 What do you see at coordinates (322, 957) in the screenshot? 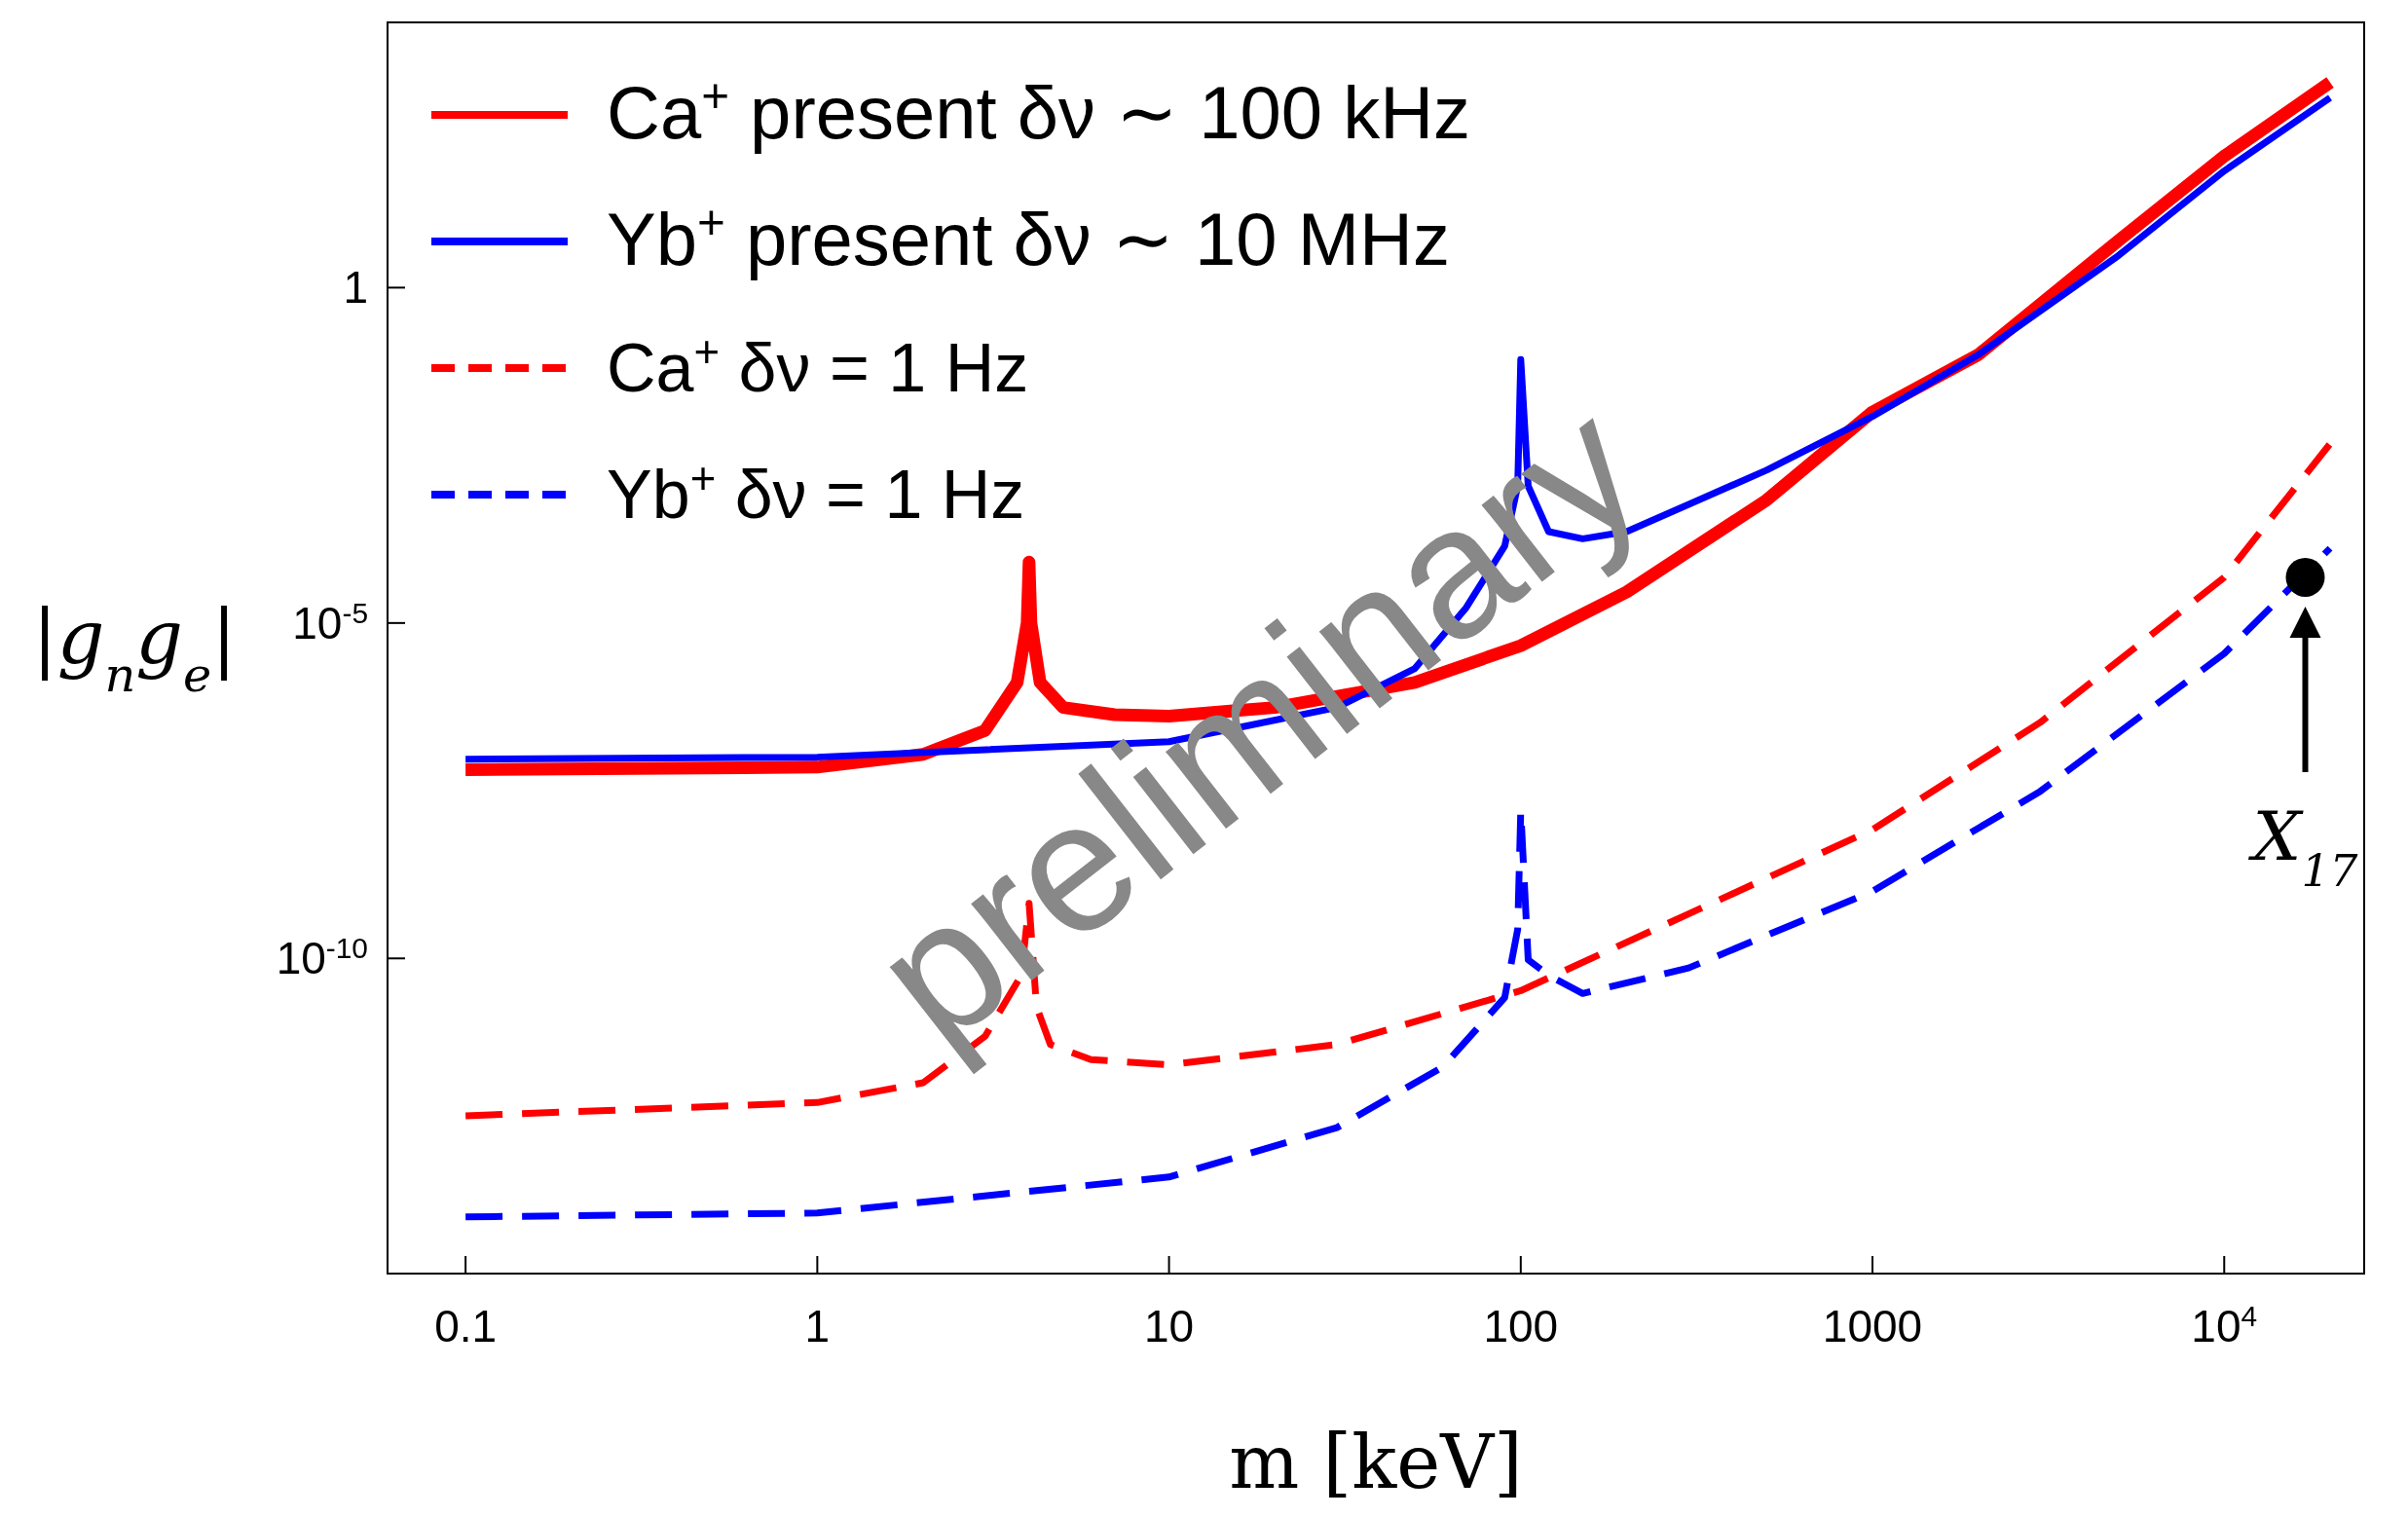
I see `y-tick-label: 10$^{-10}$` at bounding box center [322, 957].